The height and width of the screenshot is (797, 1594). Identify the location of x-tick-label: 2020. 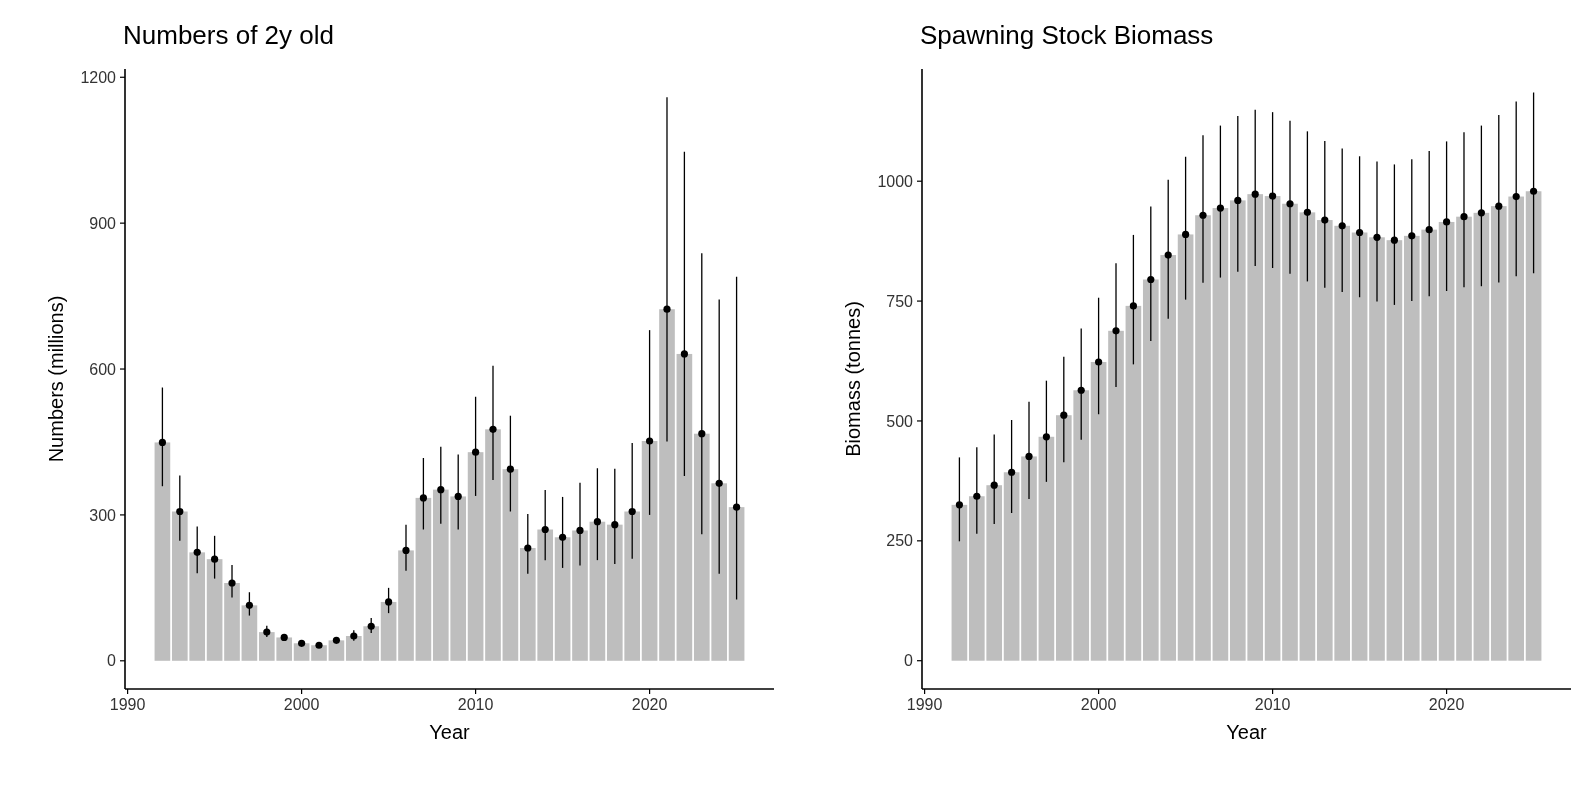
(1446, 704).